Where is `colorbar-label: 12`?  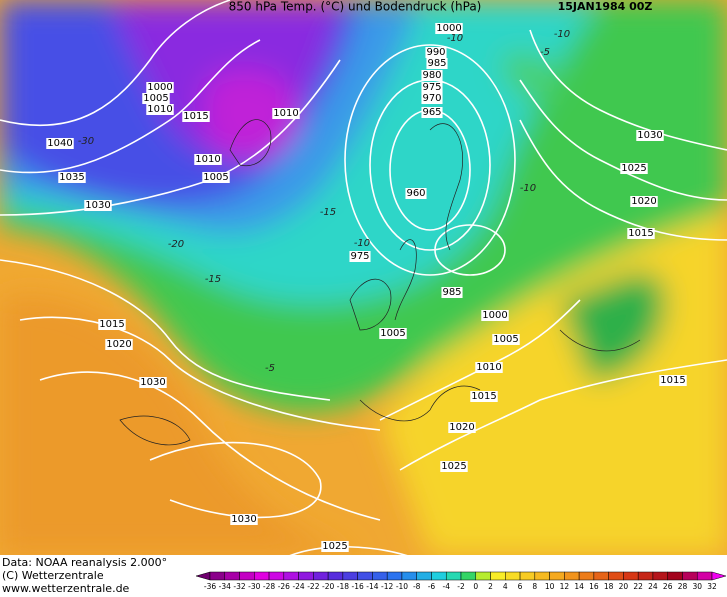
colorbar-label: 12 is located at coordinates (565, 586).